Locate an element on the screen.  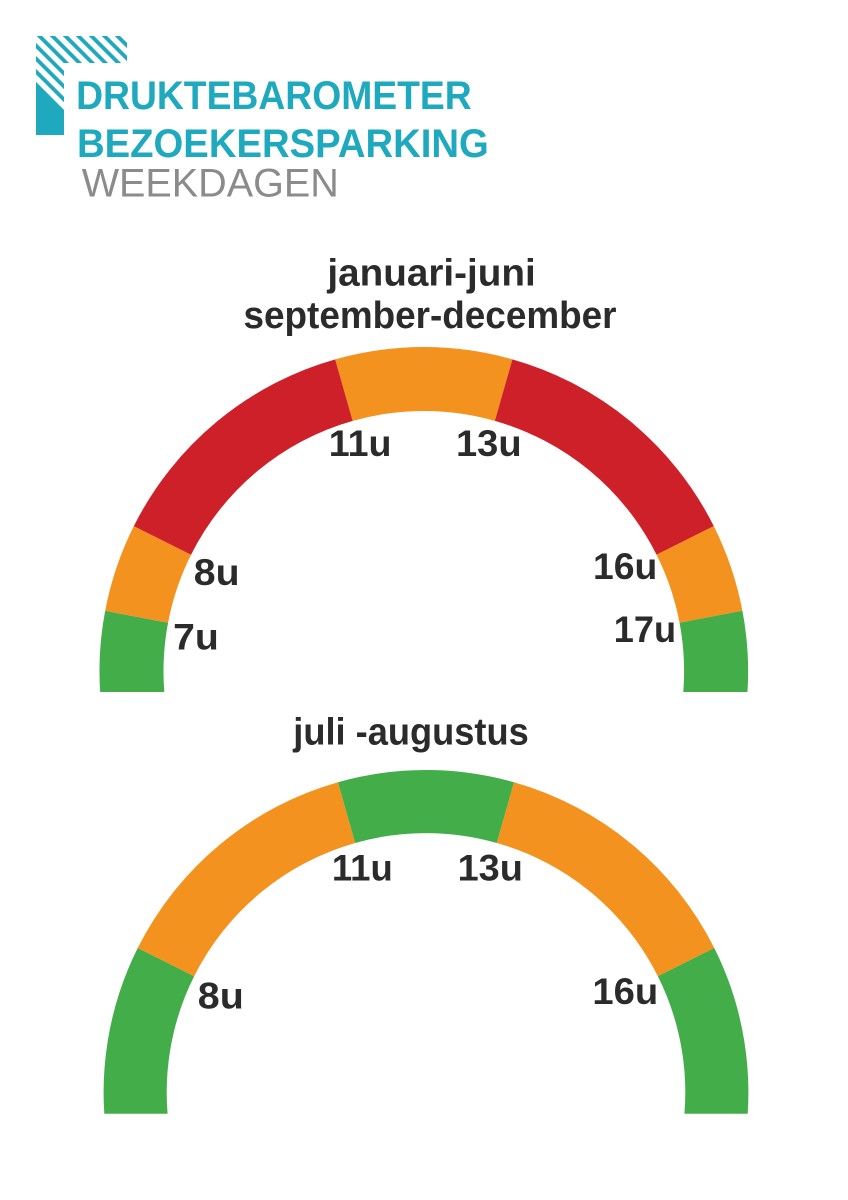
svg-text: DRUKTEBAROMETER is located at coordinates (274, 96).